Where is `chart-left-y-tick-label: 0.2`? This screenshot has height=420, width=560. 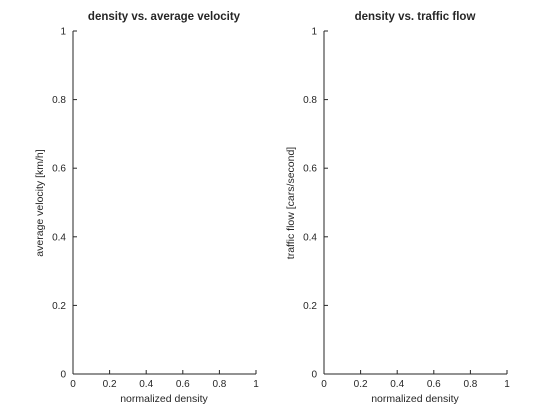 chart-left-y-tick-label: 0.2 is located at coordinates (59, 306).